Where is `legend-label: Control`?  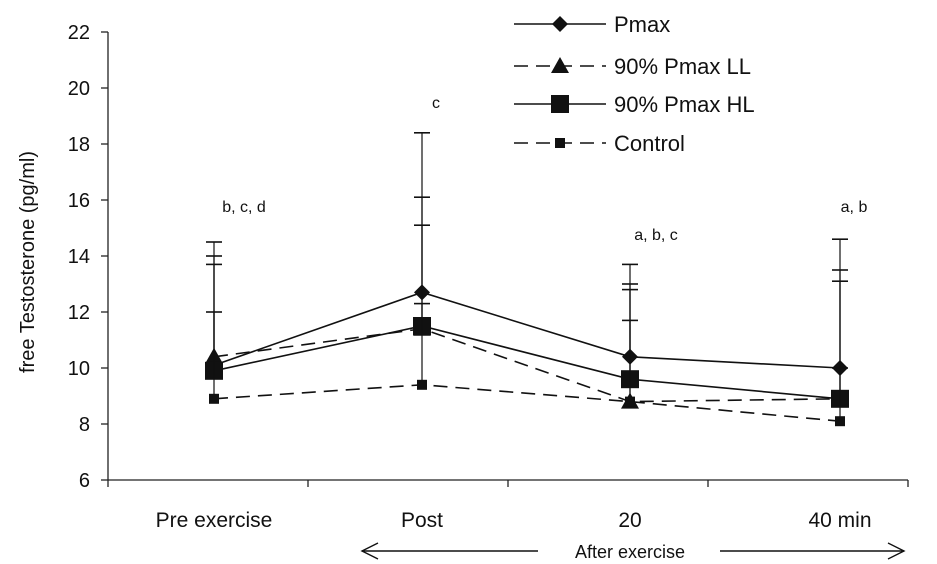 legend-label: Control is located at coordinates (649, 143).